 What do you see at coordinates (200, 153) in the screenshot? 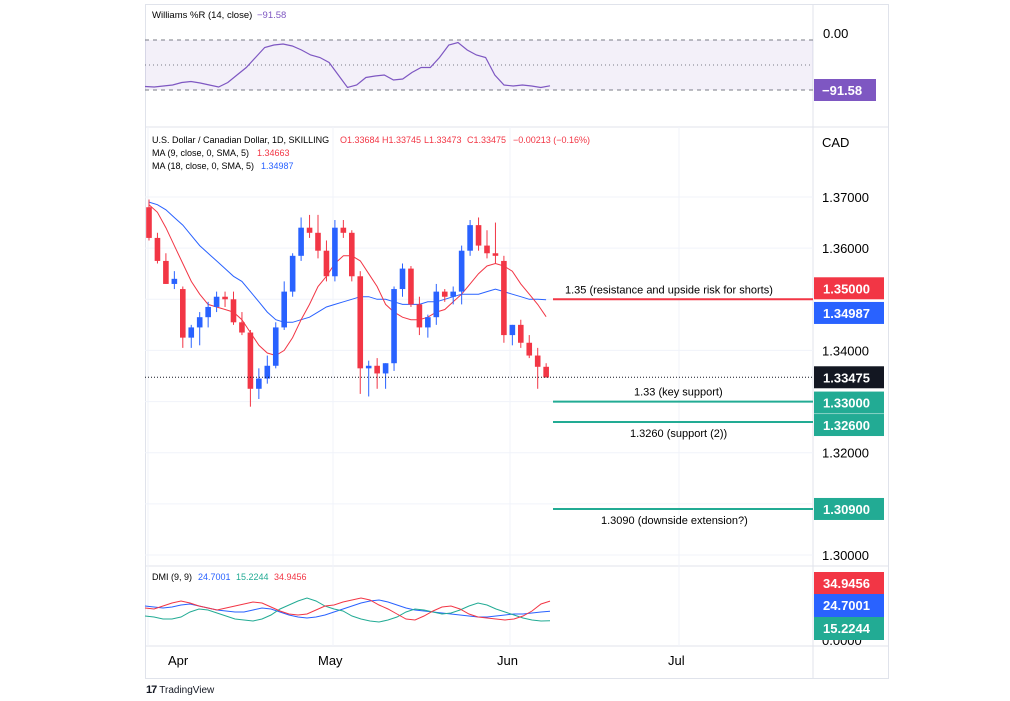
I see `ma9-label: MA (9, close, 0, SMA, 5)` at bounding box center [200, 153].